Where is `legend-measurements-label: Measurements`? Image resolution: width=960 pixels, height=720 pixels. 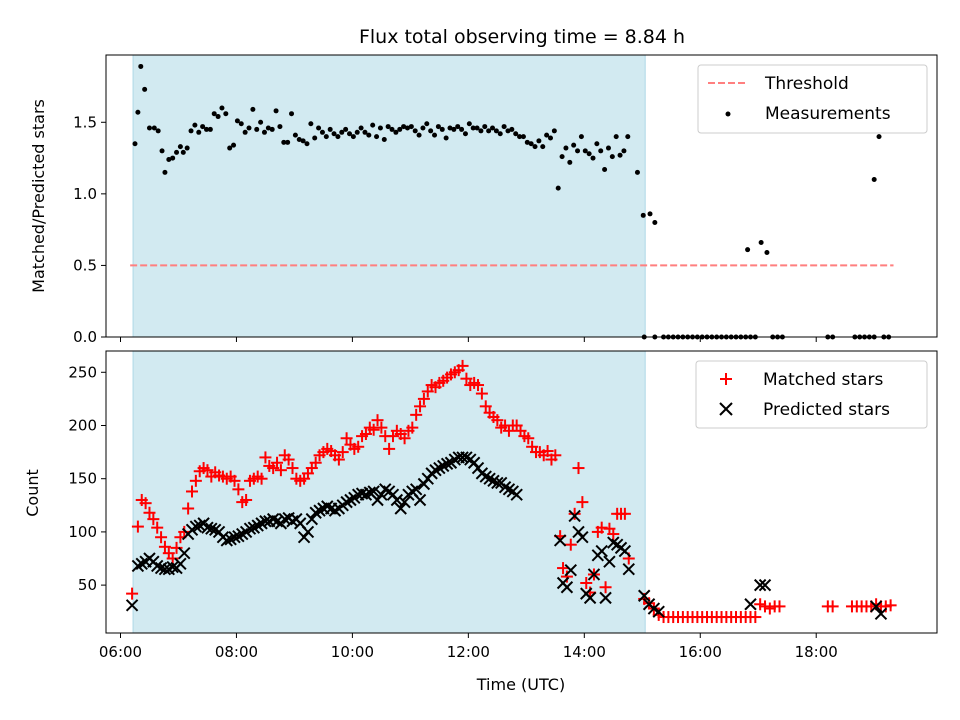
legend-measurements-label: Measurements is located at coordinates (828, 114).